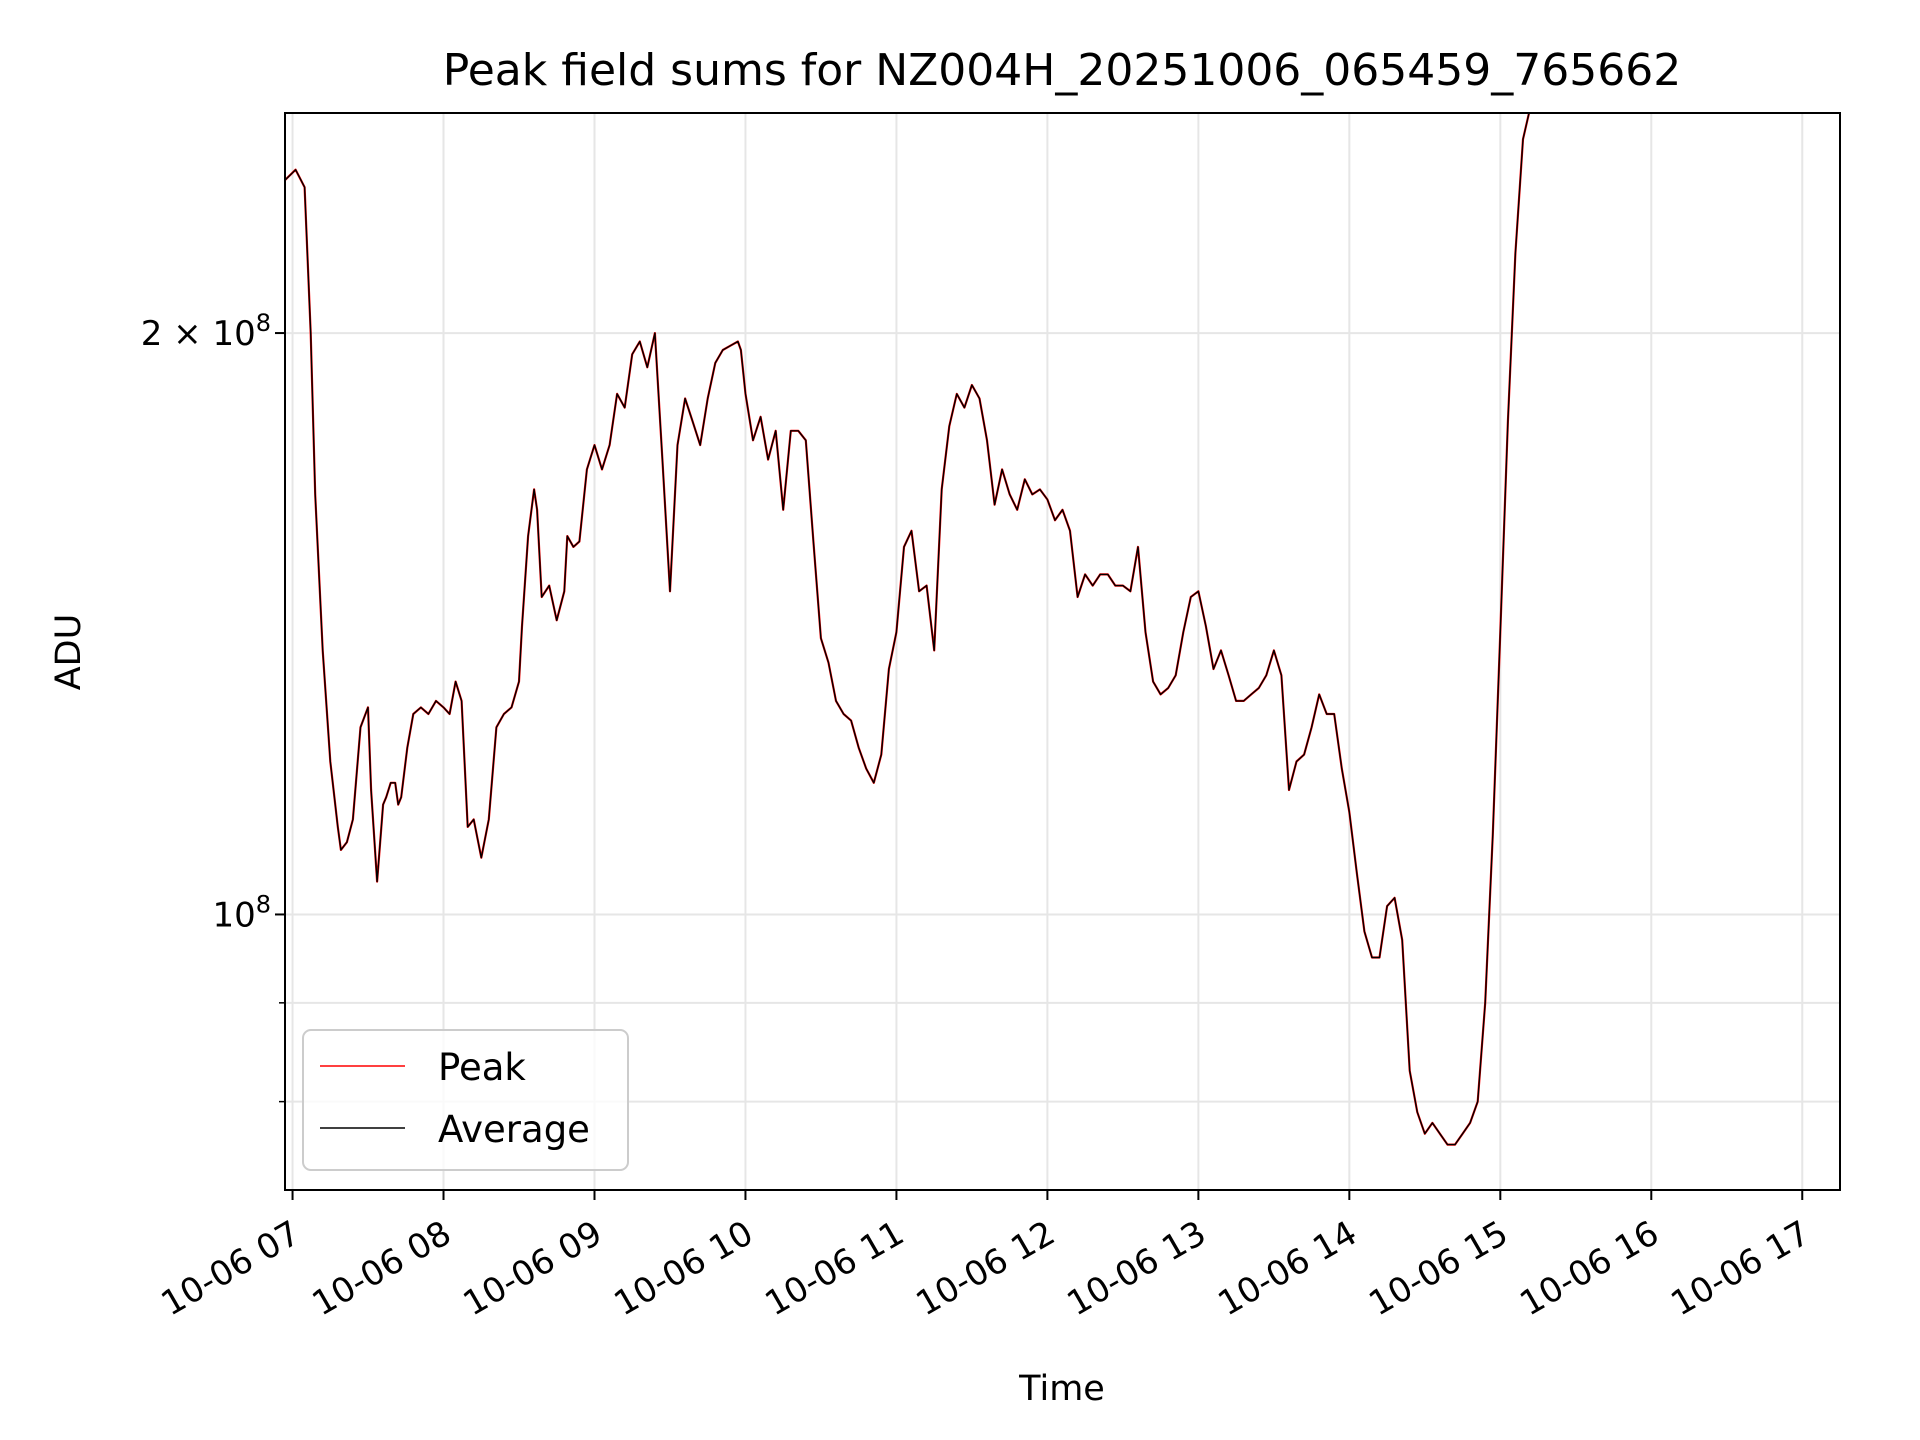  Describe the element at coordinates (482, 1067) in the screenshot. I see `legend-peak-label: Peak` at that location.